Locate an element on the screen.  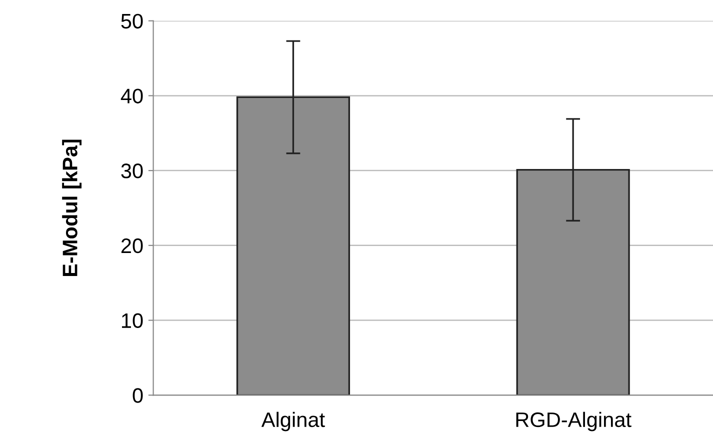
y-tick-label: 10 is located at coordinates (132, 320).